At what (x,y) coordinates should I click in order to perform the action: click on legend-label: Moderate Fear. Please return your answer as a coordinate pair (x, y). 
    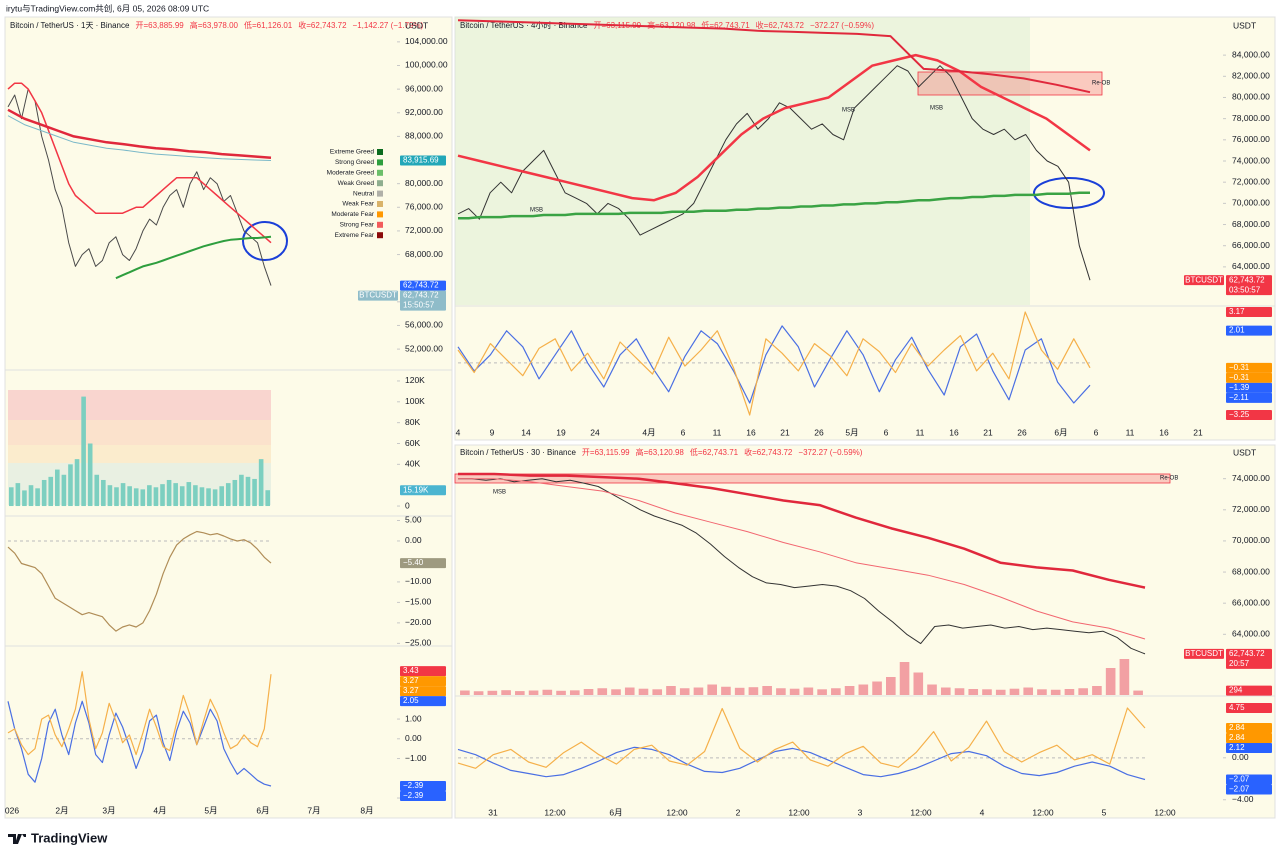
    Looking at the image, I should click on (352, 214).